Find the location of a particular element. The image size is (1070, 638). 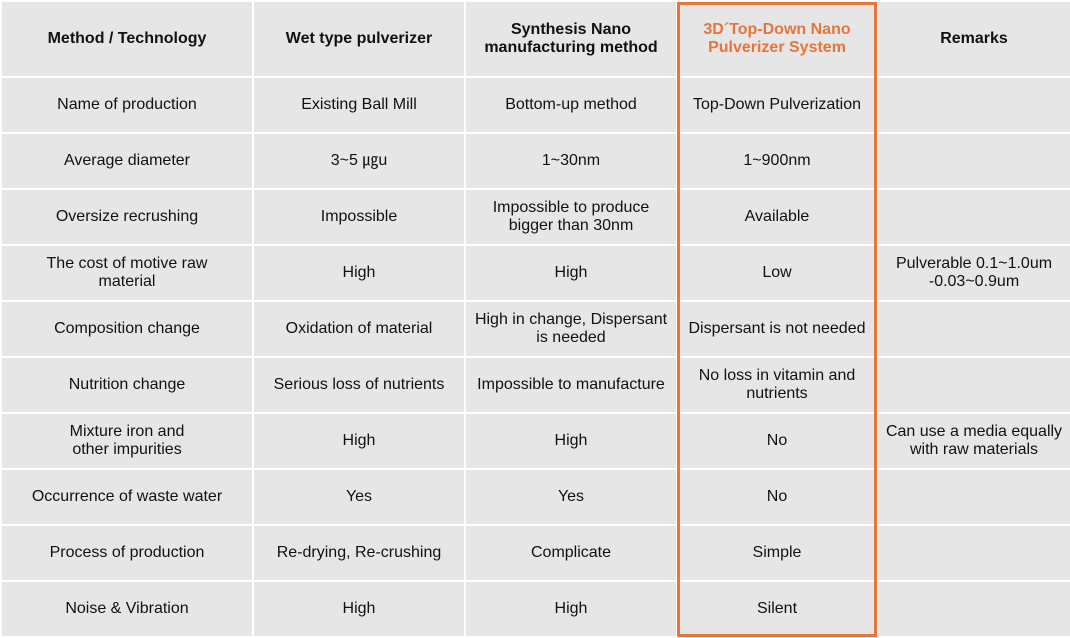

cell-synthesis: Yes is located at coordinates (571, 497).